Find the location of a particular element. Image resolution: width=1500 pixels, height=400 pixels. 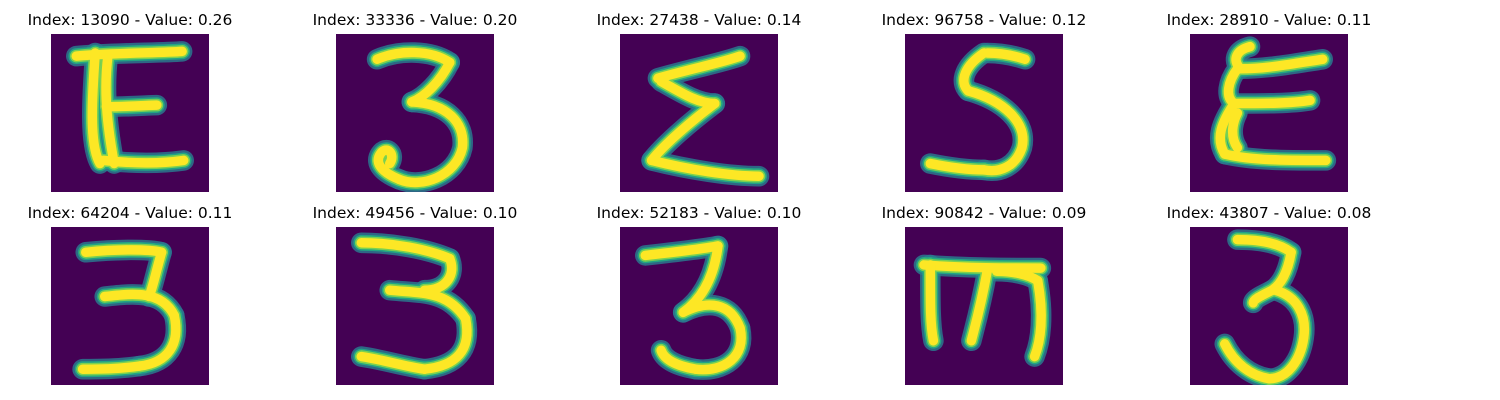

panel-title: Index: 52183 - Value: 0.10 is located at coordinates (699, 213).